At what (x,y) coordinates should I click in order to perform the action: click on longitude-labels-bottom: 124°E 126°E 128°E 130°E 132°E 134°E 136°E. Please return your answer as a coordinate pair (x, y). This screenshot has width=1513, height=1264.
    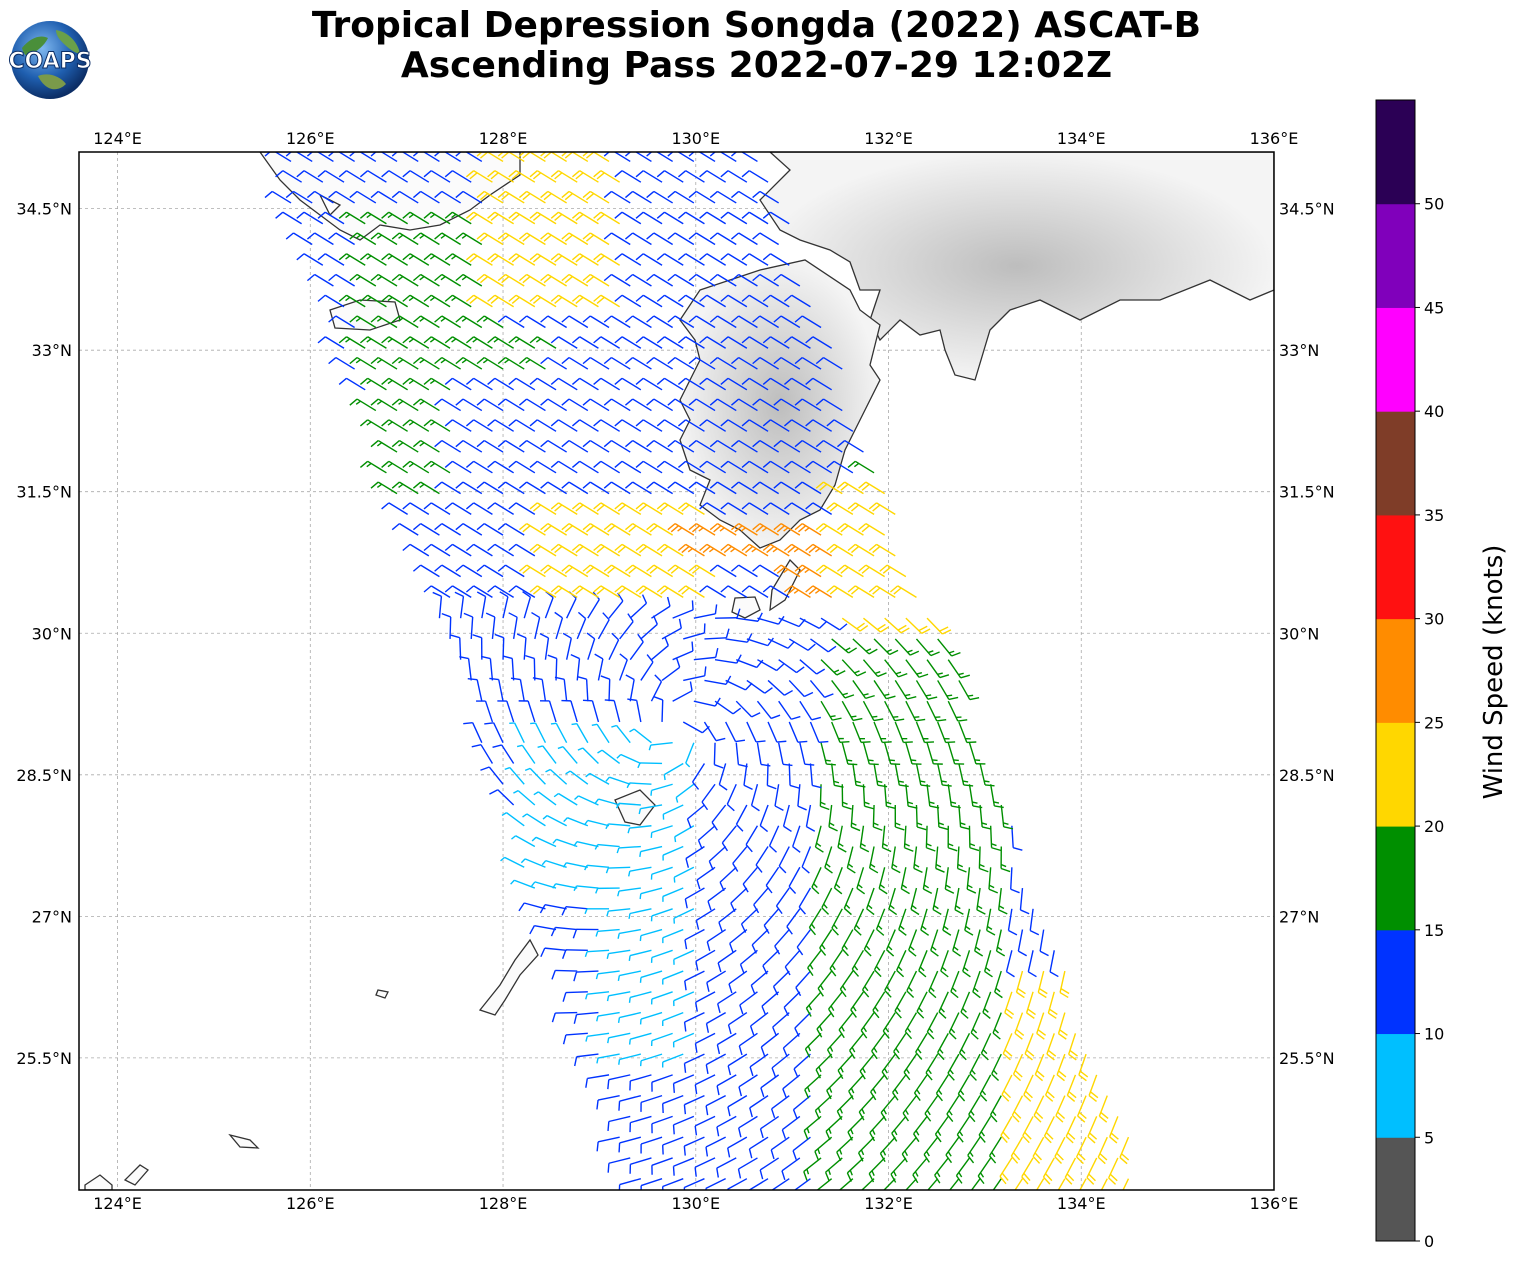
    Looking at the image, I should click on (695, 1203).